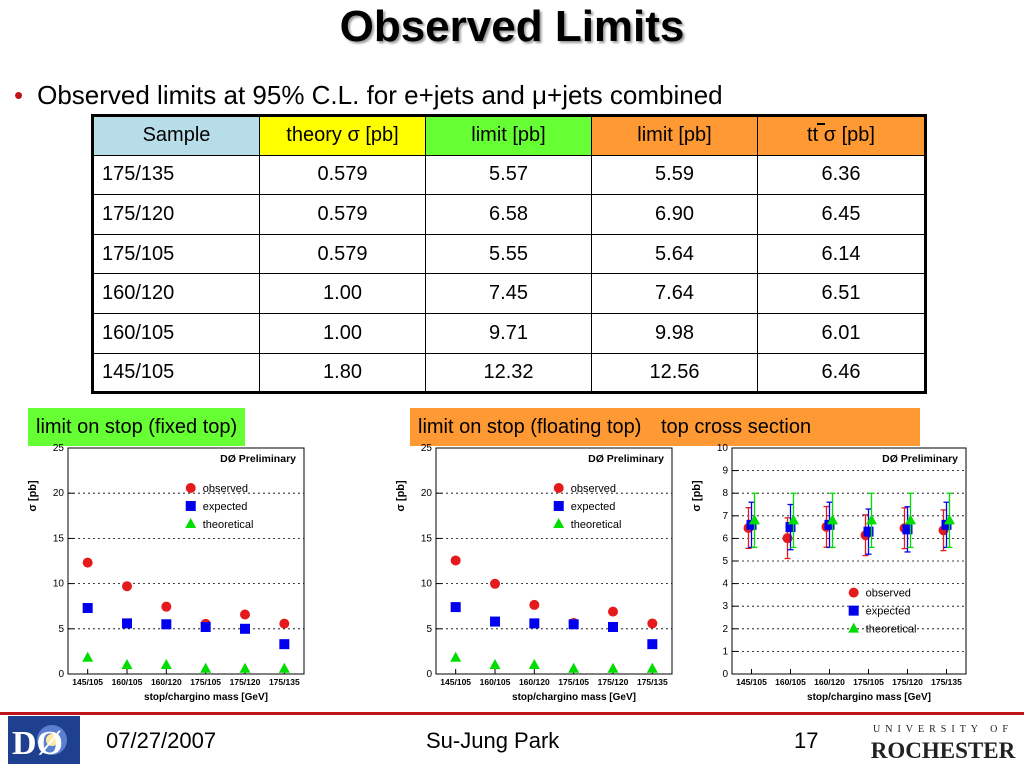 Image resolution: width=1024 pixels, height=768 pixels. Describe the element at coordinates (674, 333) in the screenshot. I see `table-cell: 9.98` at that location.